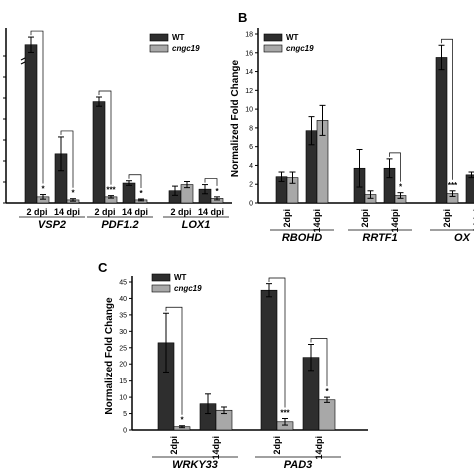 Image resolution: width=474 pixels, height=474 pixels. What do you see at coordinates (249, 72) in the screenshot?
I see `y-tick-label: 14` at bounding box center [249, 72].